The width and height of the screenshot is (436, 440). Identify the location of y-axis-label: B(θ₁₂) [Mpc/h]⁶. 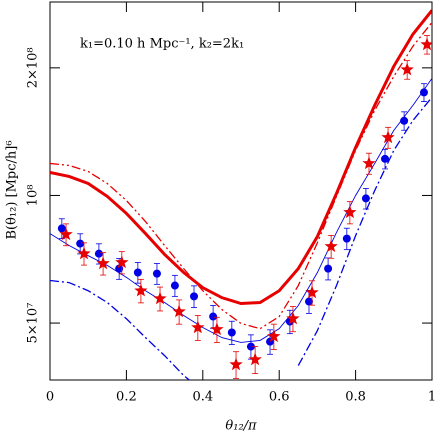
(12, 189).